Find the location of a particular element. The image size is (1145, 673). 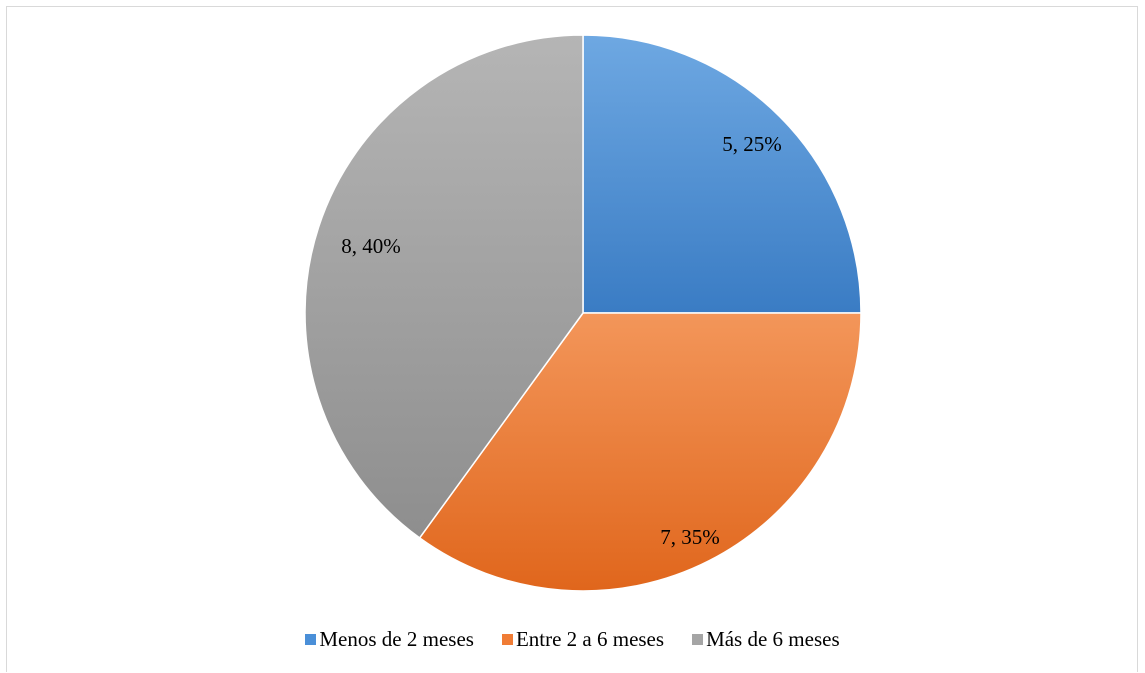

legend-item-mas-de-6-meses: Más de 6 meses is located at coordinates (766, 639).